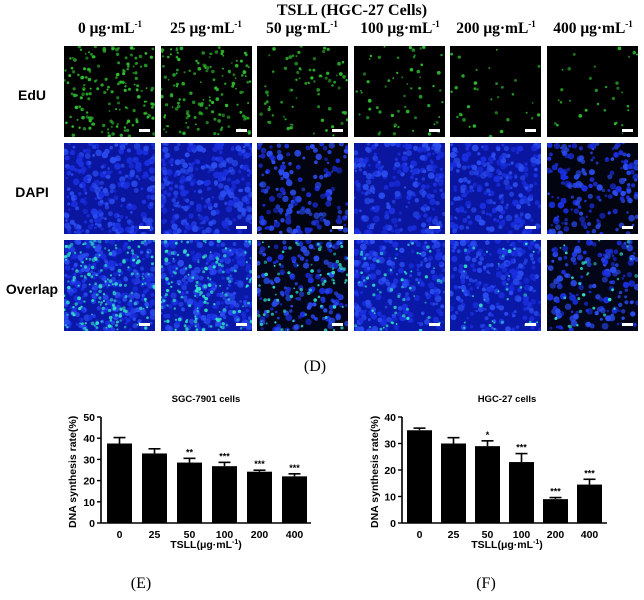 The width and height of the screenshot is (644, 600). Describe the element at coordinates (468, 28) in the screenshot. I see `conc-value: 200` at that location.